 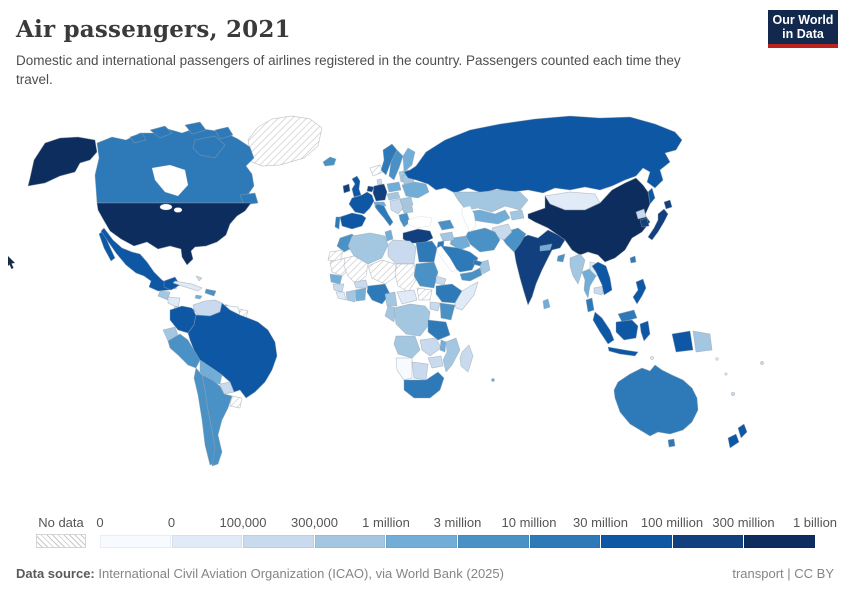 What do you see at coordinates (407, 347) in the screenshot?
I see `country-angola` at bounding box center [407, 347].